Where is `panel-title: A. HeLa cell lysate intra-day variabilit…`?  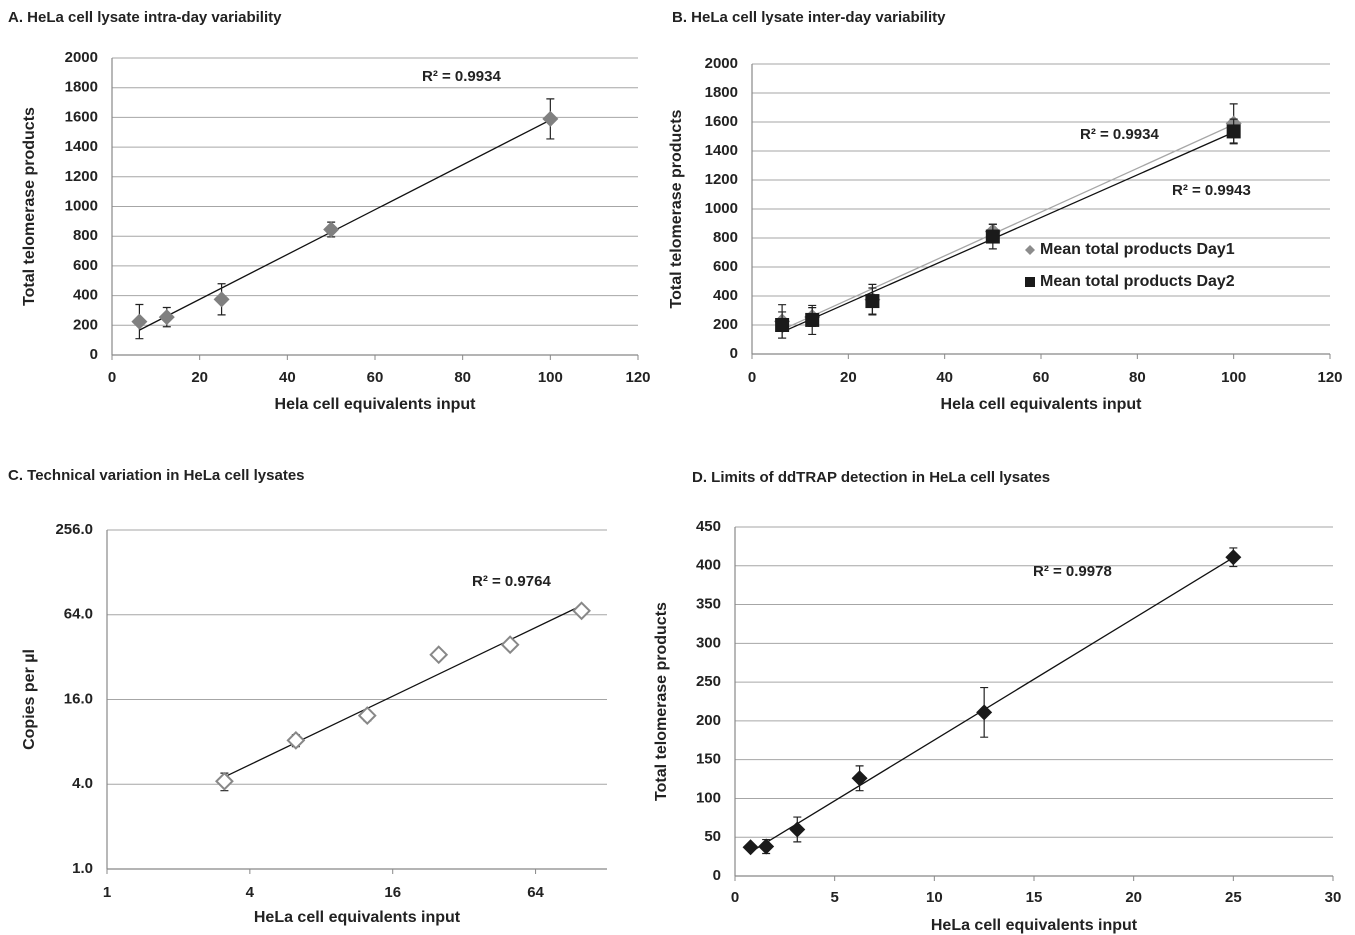 panel-title: A. HeLa cell lysate intra-day variabilit… is located at coordinates (145, 17).